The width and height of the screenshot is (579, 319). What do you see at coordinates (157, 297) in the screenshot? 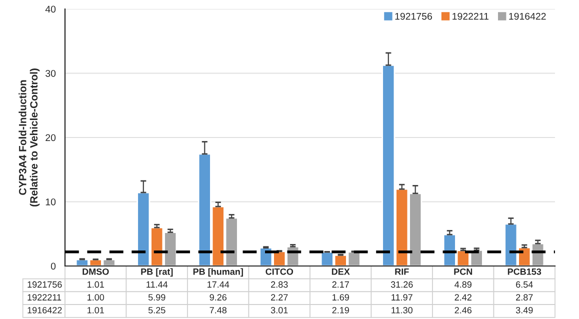
I see `data-label: 5.99` at bounding box center [157, 297].